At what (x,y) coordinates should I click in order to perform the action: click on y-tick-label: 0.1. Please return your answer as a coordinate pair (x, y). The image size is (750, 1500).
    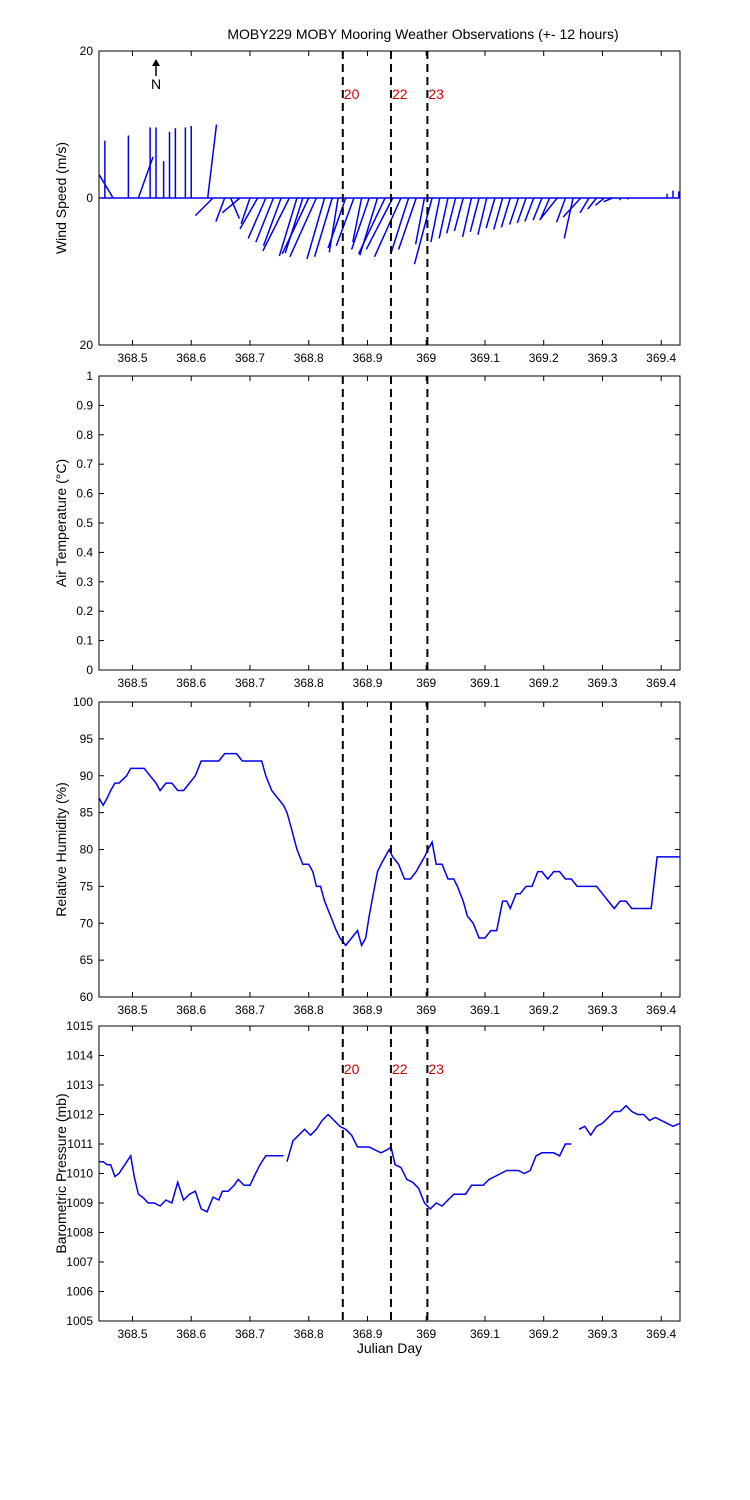
    Looking at the image, I should click on (84, 641).